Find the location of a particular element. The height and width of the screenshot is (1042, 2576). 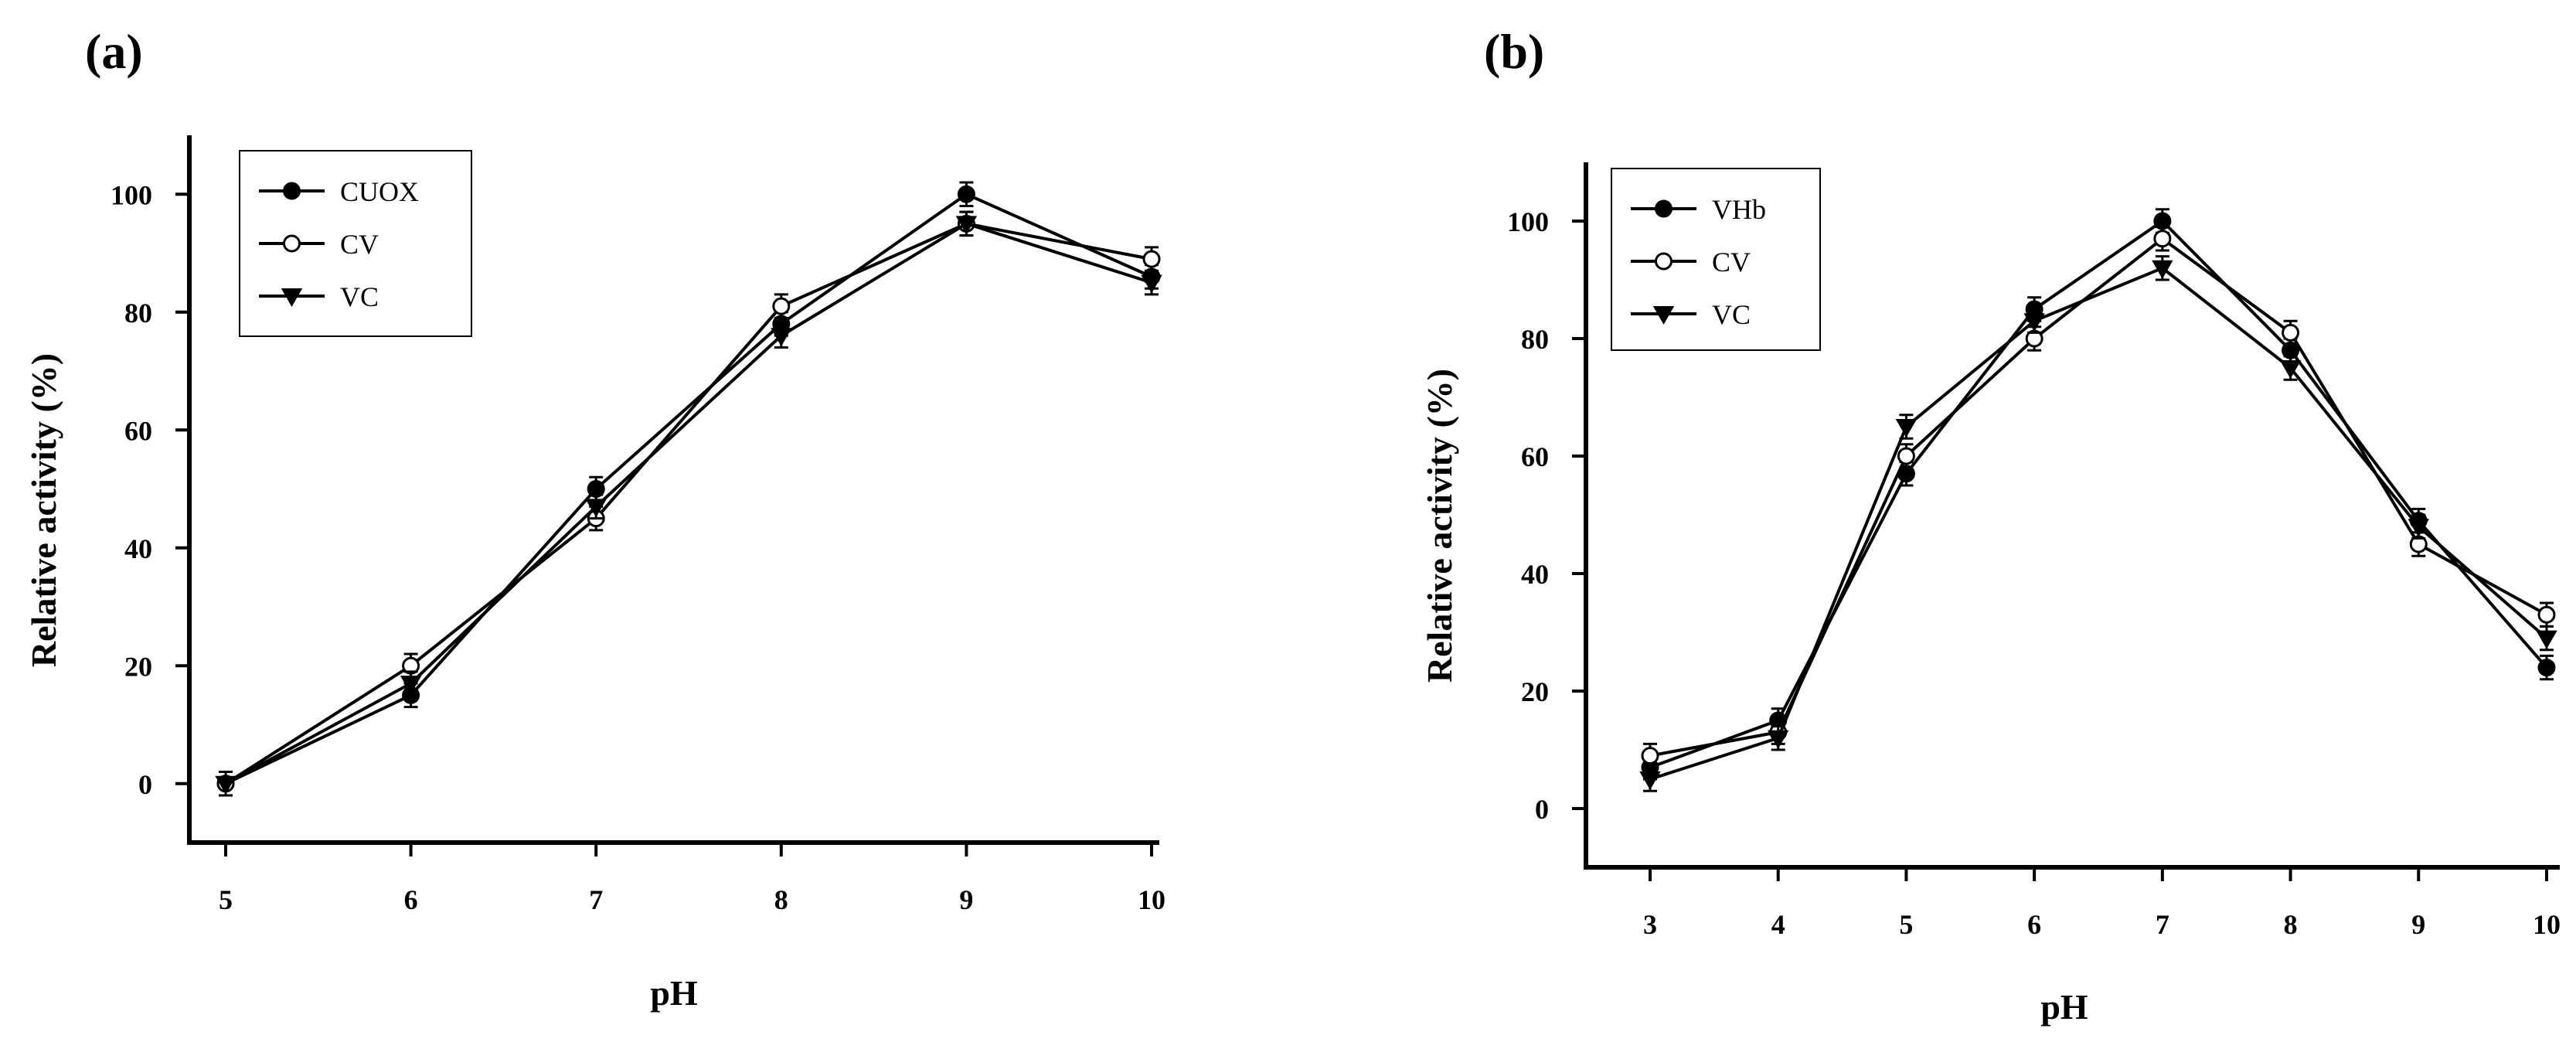

panel-a-y-tick-label: 20 is located at coordinates (138, 666).